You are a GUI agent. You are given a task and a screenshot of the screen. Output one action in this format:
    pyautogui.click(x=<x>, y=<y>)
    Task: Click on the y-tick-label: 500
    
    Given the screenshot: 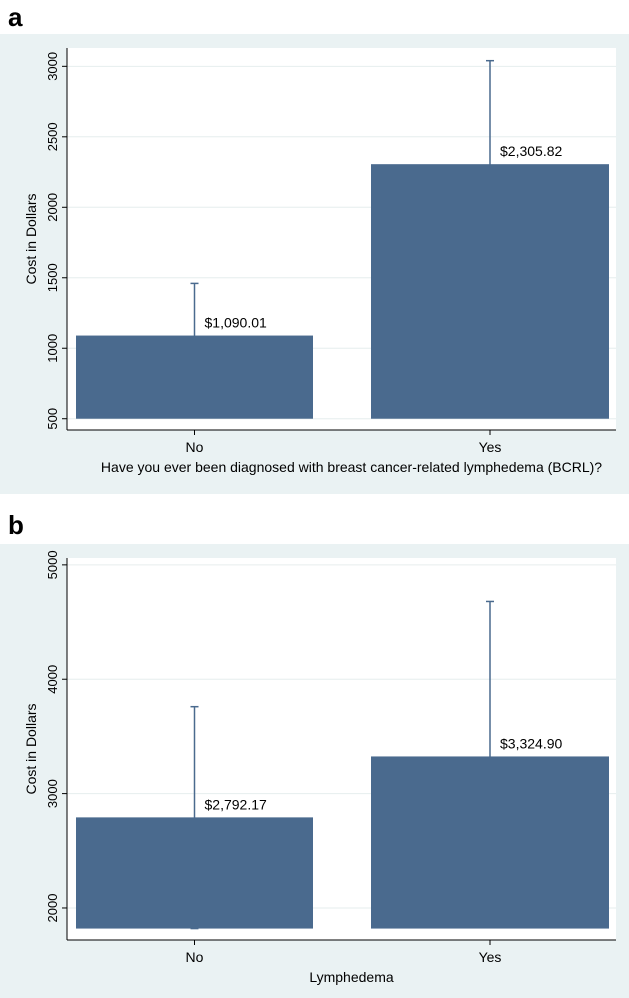 What is the action you would take?
    pyautogui.click(x=52, y=419)
    